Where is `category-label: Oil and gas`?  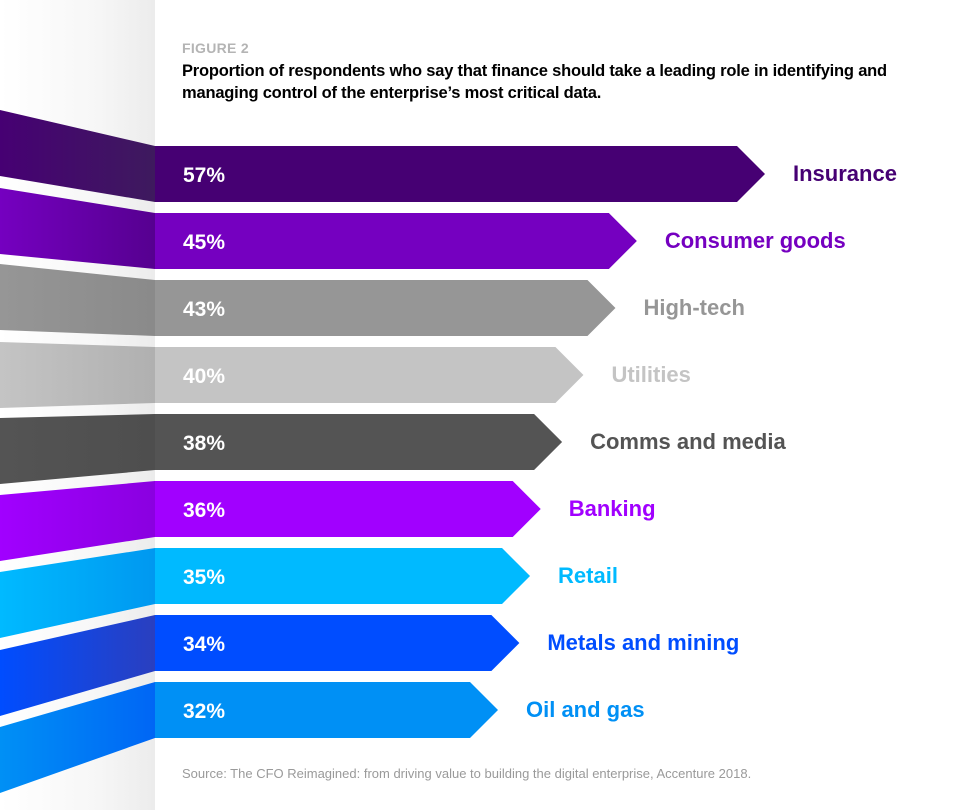 category-label: Oil and gas is located at coordinates (585, 709).